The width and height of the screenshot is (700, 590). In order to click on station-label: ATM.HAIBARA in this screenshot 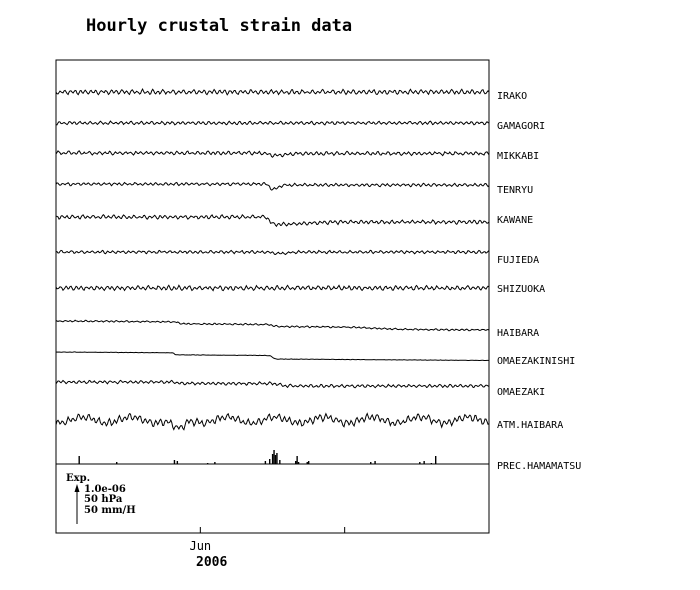, I will do `click(530, 425)`.